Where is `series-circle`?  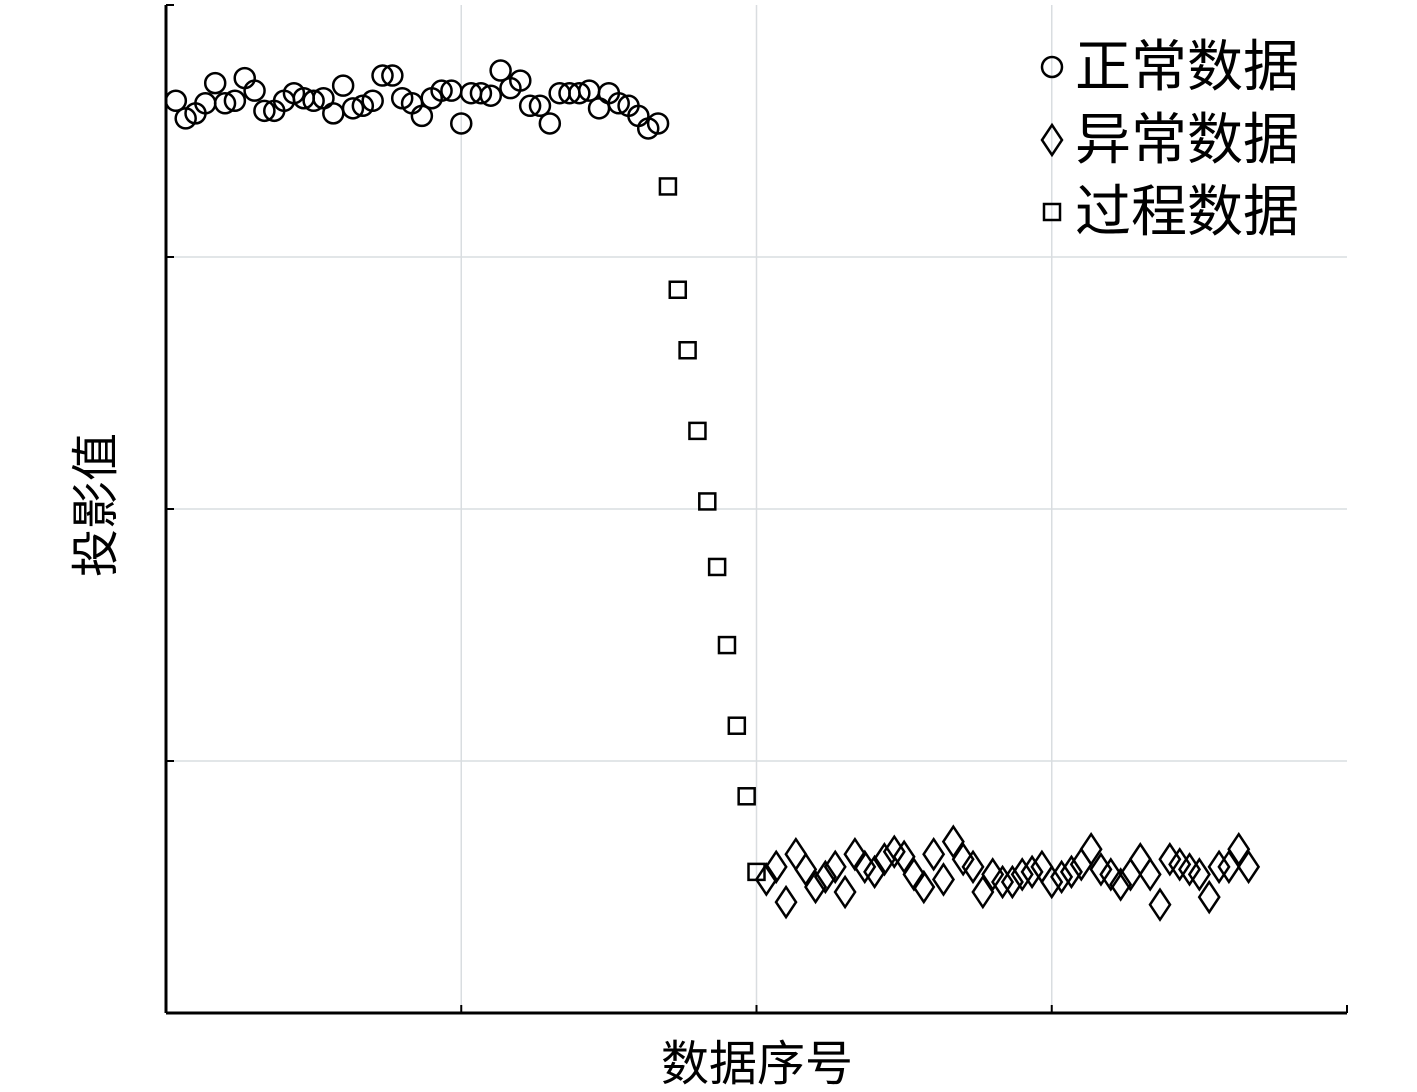 series-circle is located at coordinates (417, 99).